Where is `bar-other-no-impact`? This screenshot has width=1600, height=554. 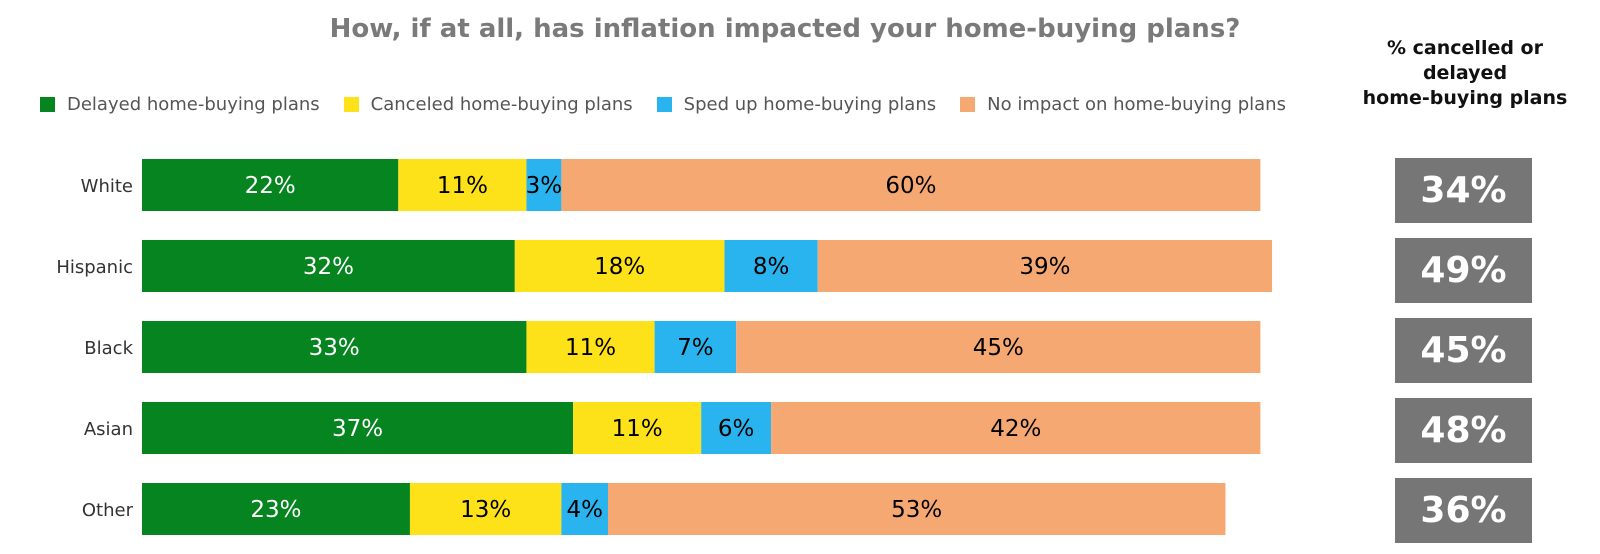
bar-other-no-impact is located at coordinates (917, 509).